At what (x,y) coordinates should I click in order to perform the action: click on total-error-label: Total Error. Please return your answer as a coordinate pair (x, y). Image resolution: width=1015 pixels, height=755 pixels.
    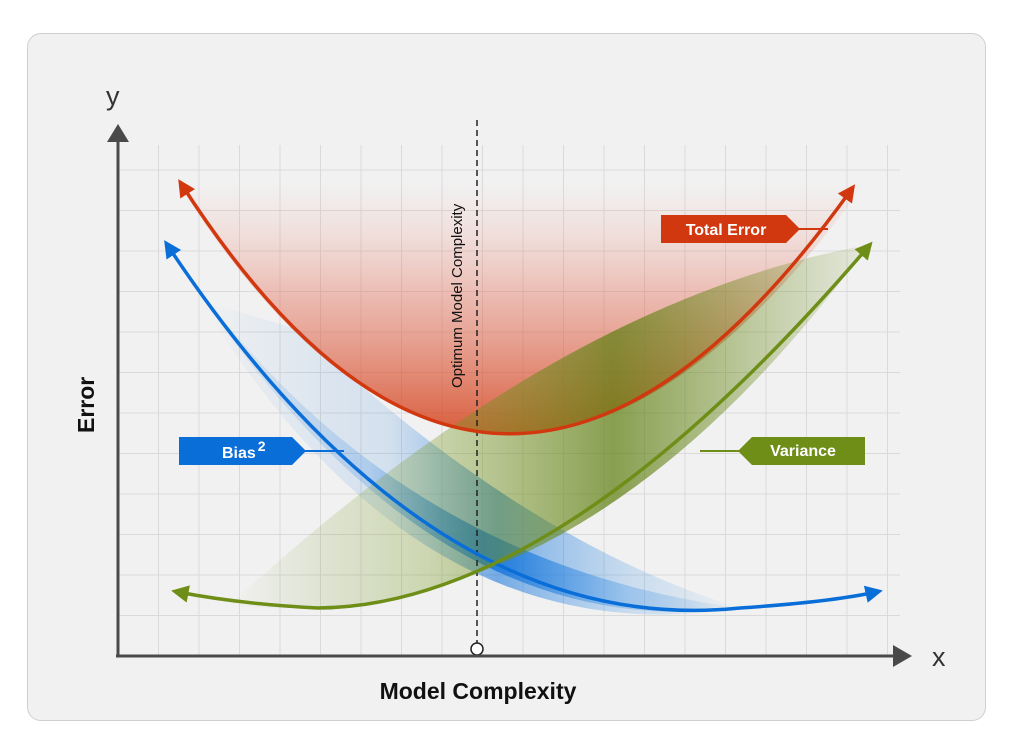
    Looking at the image, I should click on (744, 229).